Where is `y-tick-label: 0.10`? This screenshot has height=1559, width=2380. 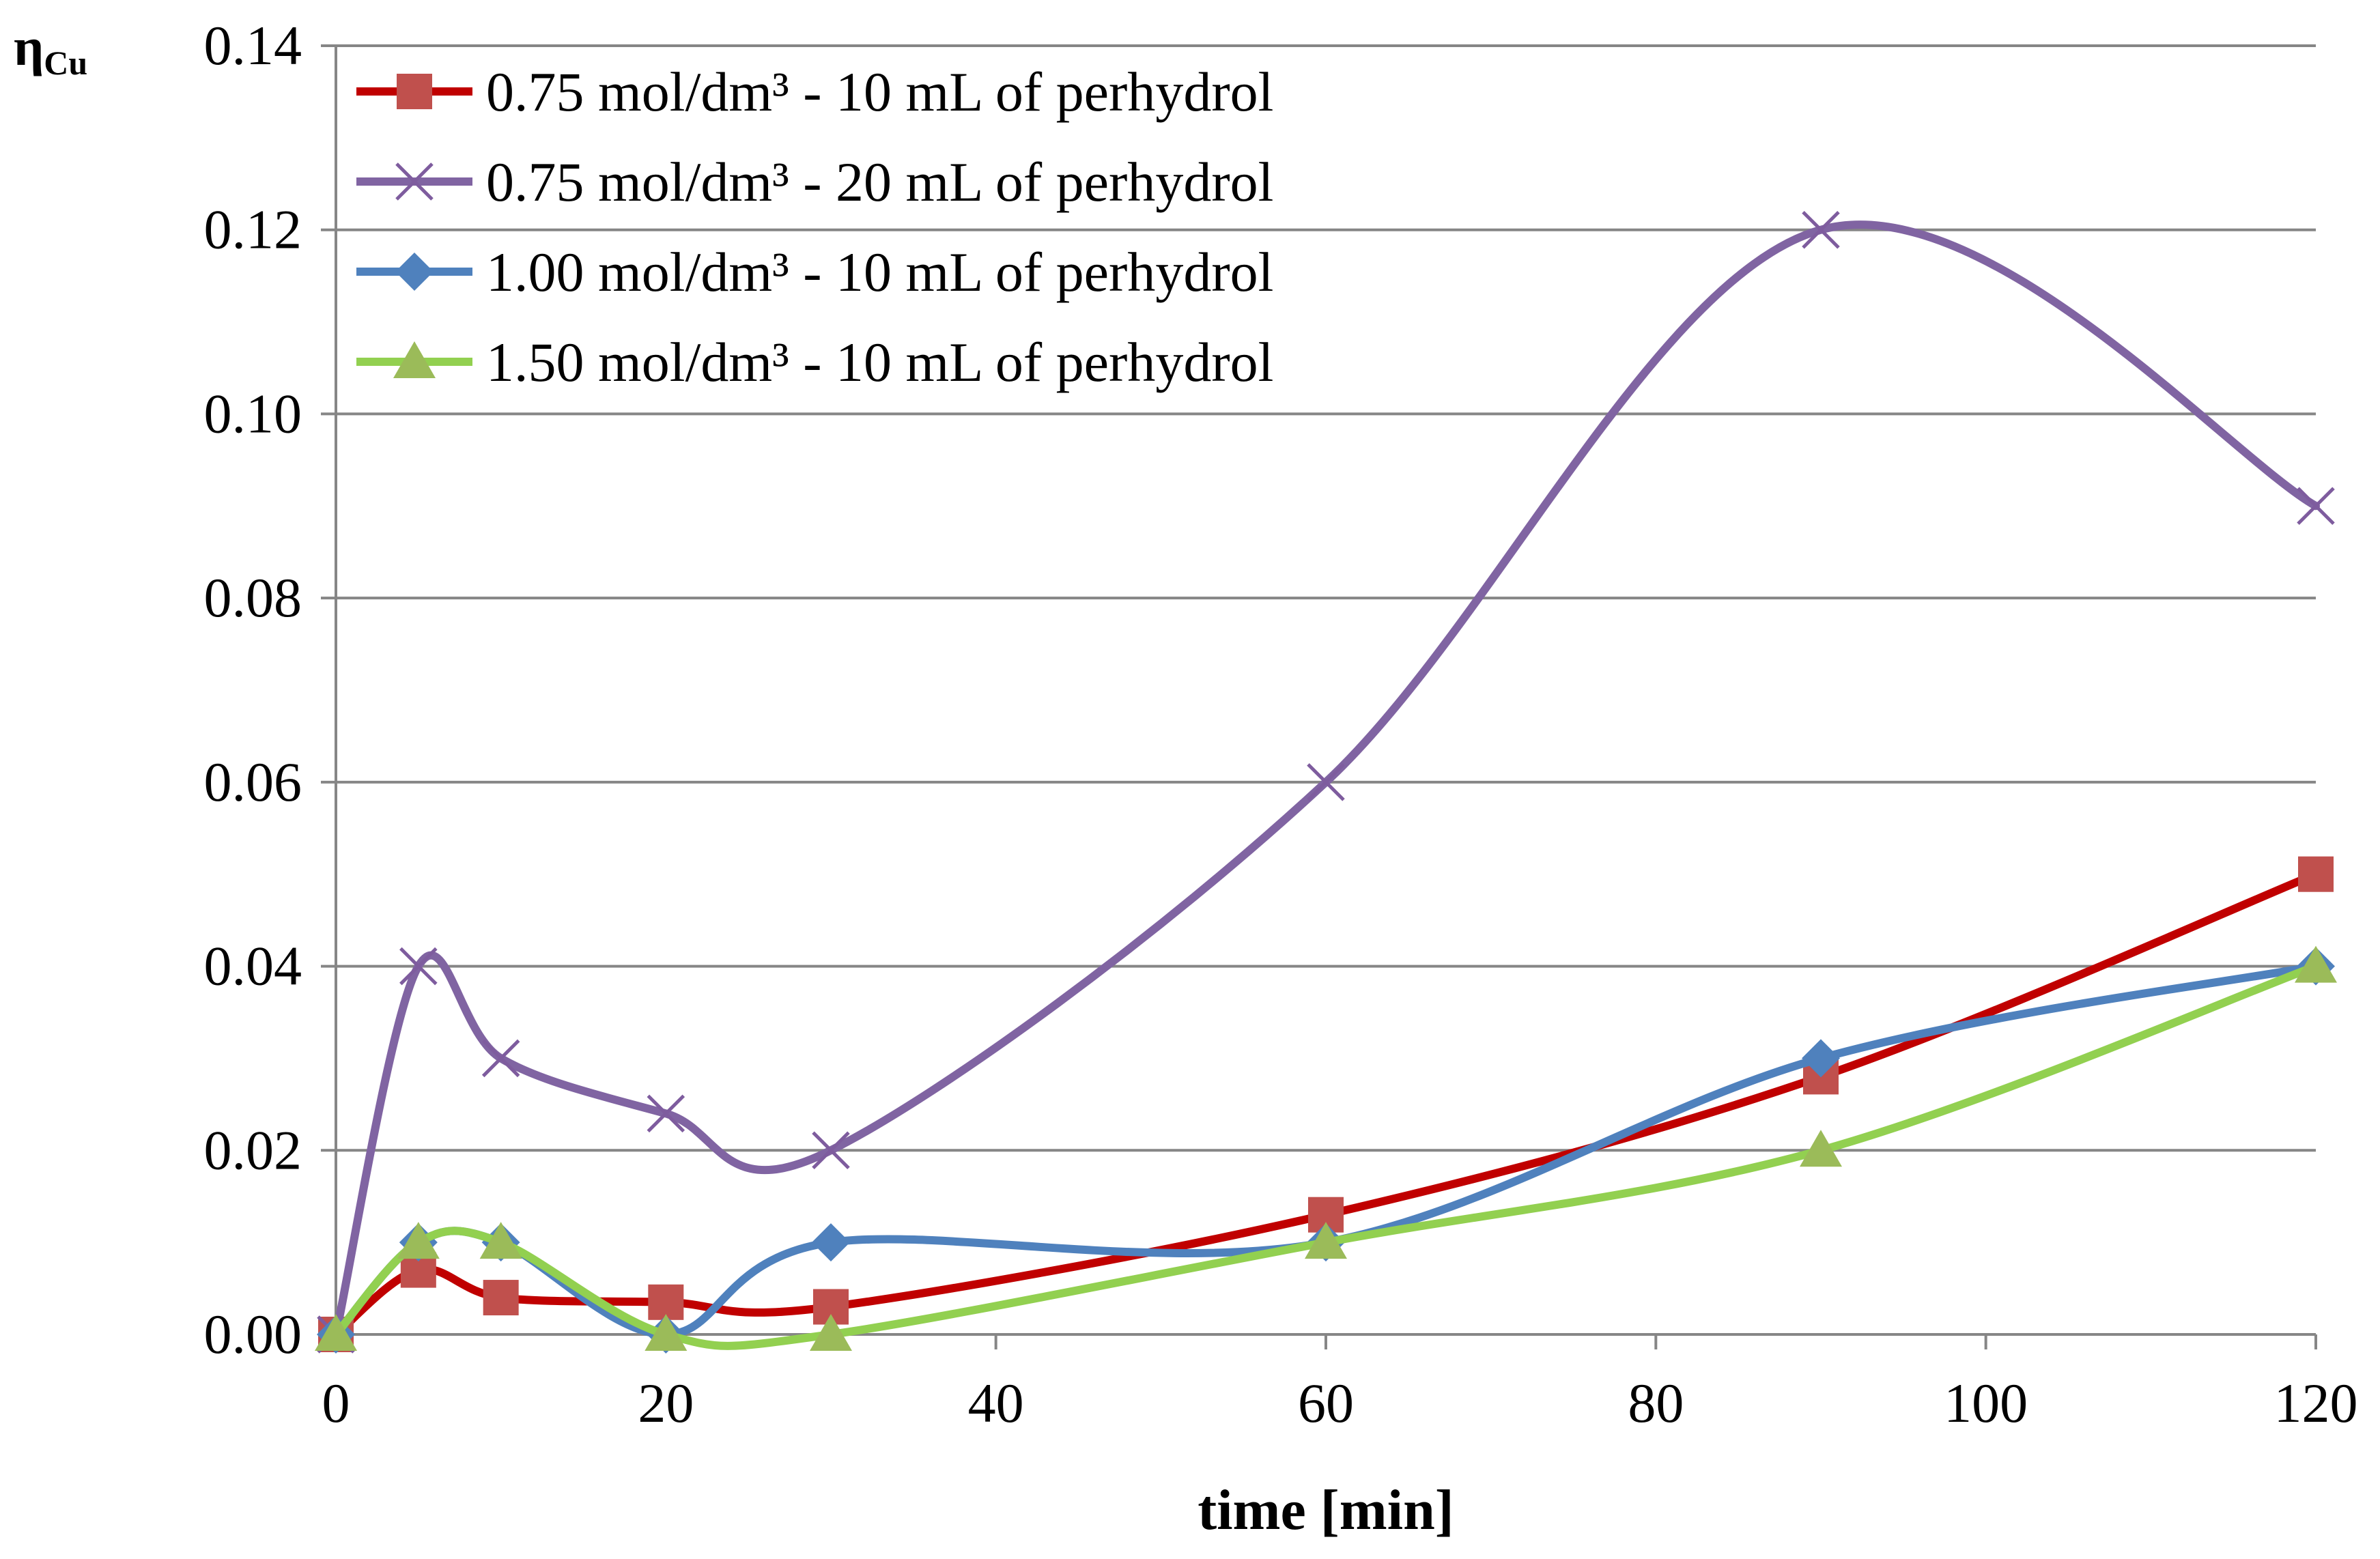
y-tick-label: 0.10 is located at coordinates (253, 413).